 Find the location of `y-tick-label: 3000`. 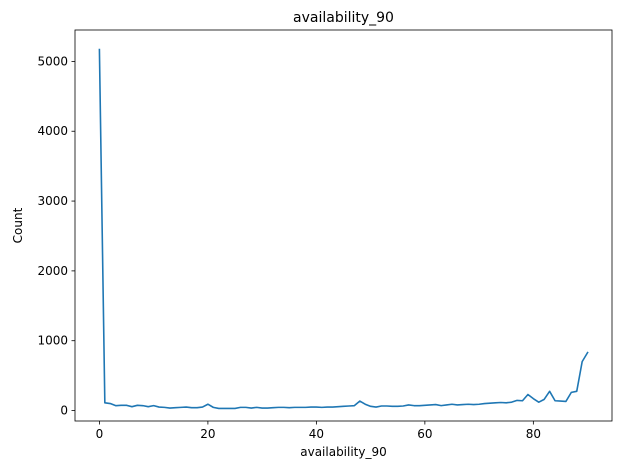

y-tick-label: 3000 is located at coordinates (52, 201).